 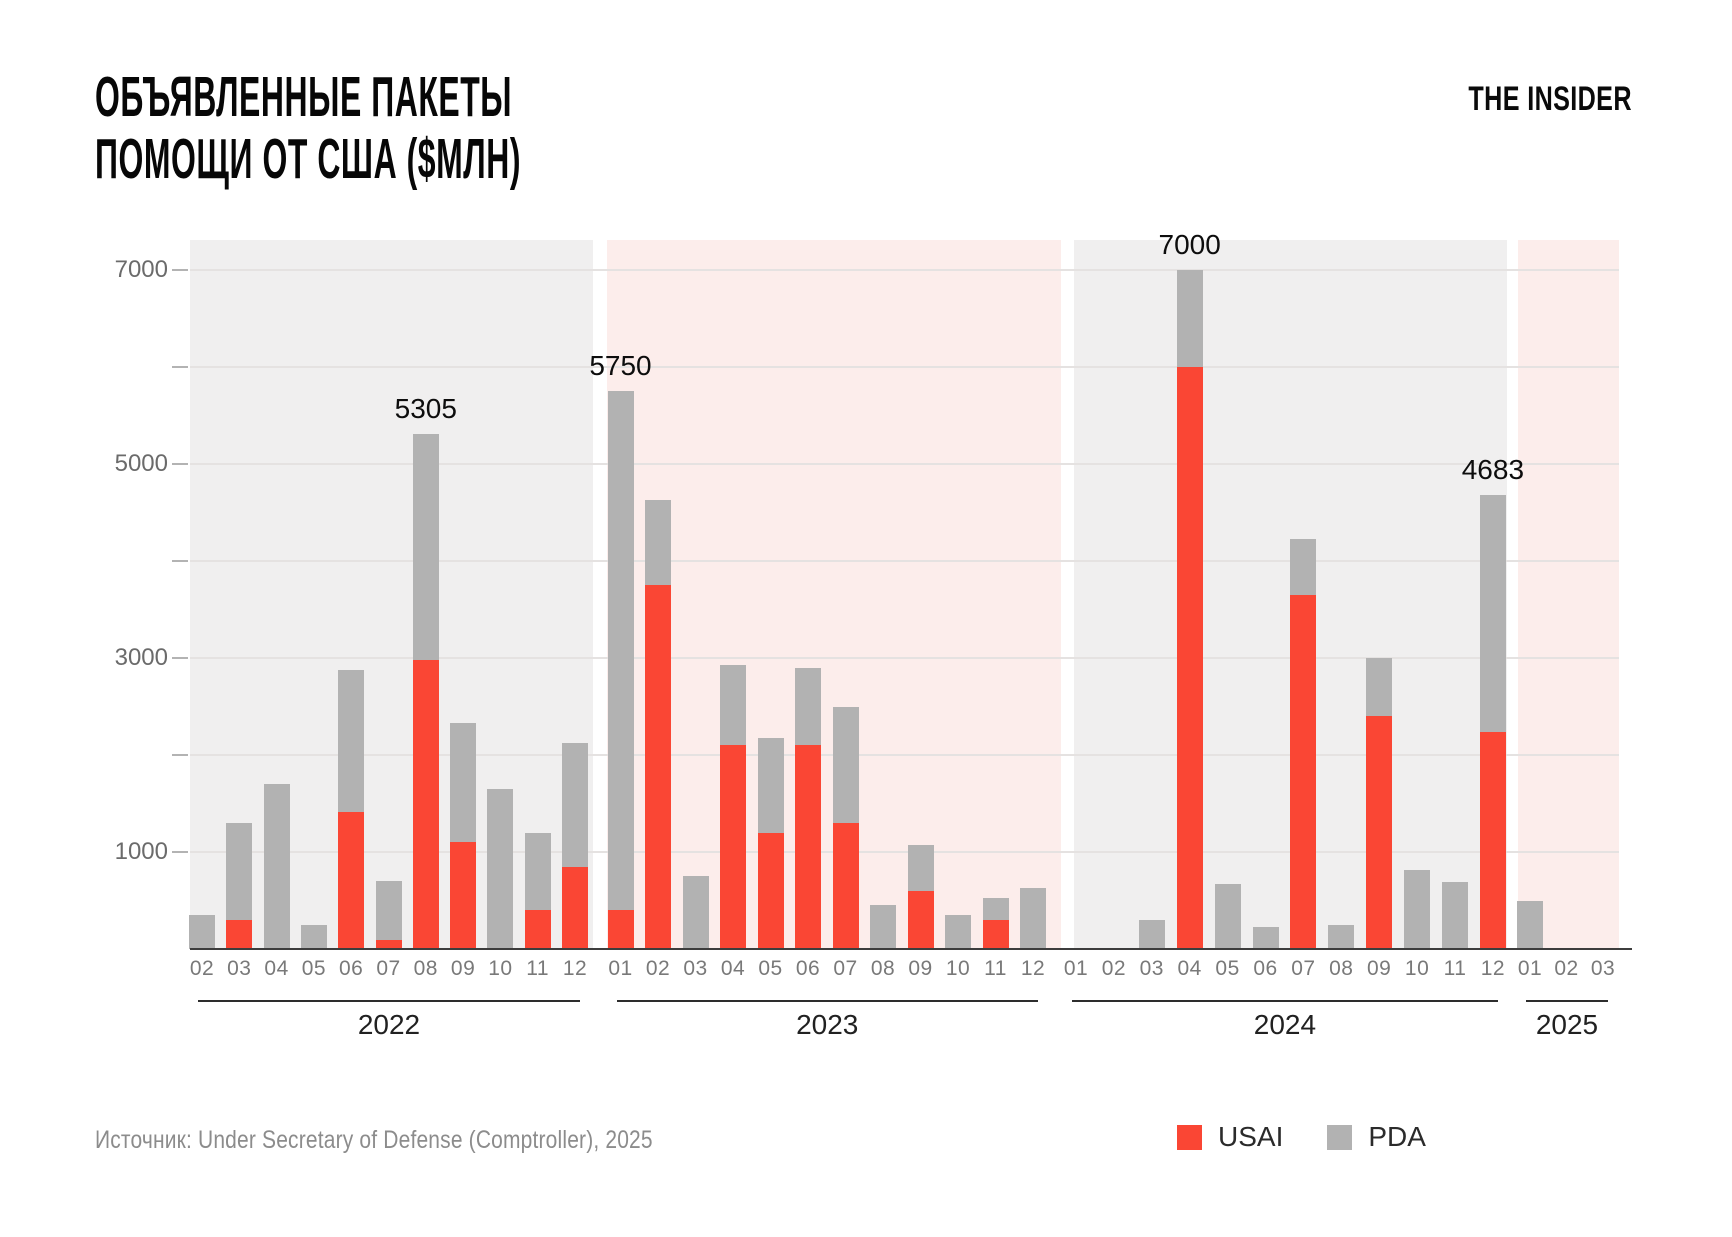 I want to click on bar-2022-06-usai, so click(x=351, y=880).